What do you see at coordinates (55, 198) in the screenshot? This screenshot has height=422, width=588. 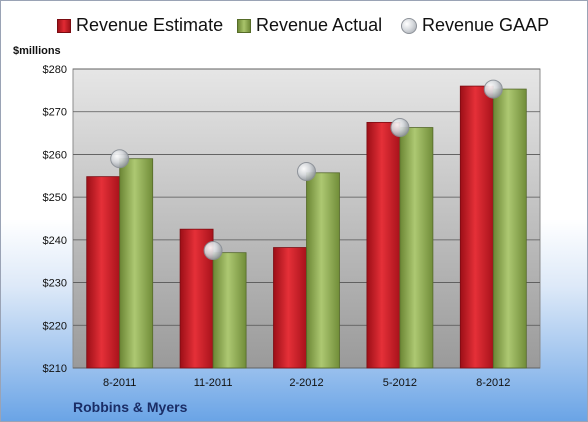 I see `y-tick-label: $250` at bounding box center [55, 198].